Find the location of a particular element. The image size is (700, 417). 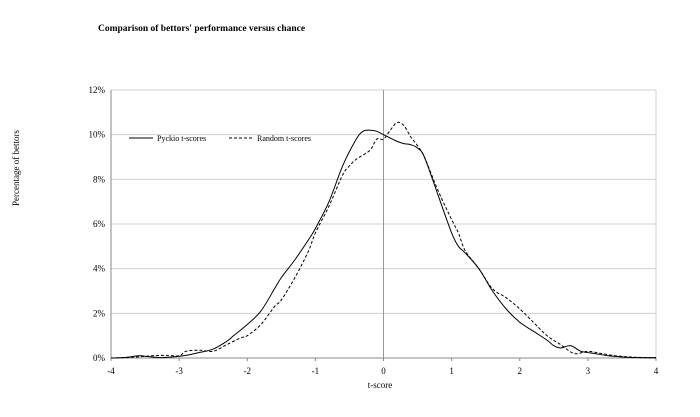

x-tick-label: 0 is located at coordinates (383, 371).